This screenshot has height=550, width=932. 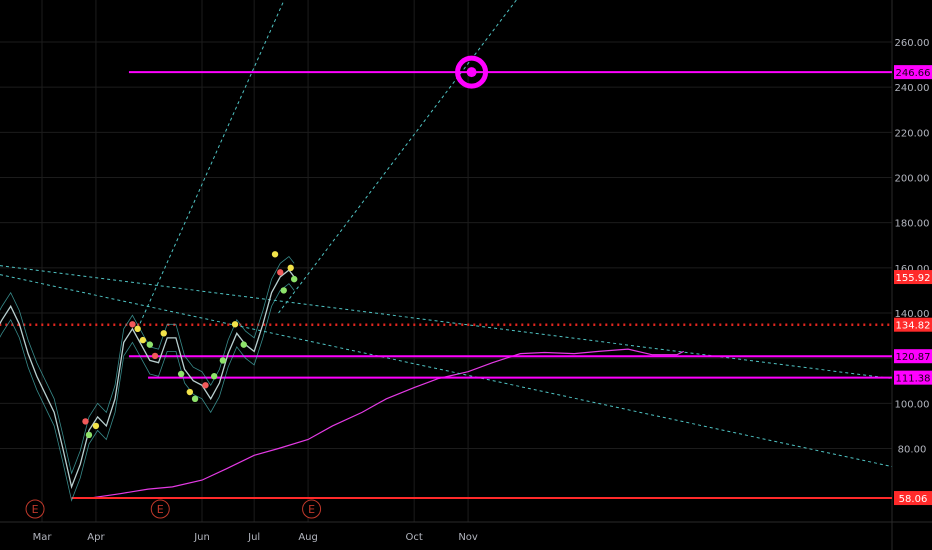 What do you see at coordinates (308, 537) in the screenshot?
I see `time-tick-label: Aug` at bounding box center [308, 537].